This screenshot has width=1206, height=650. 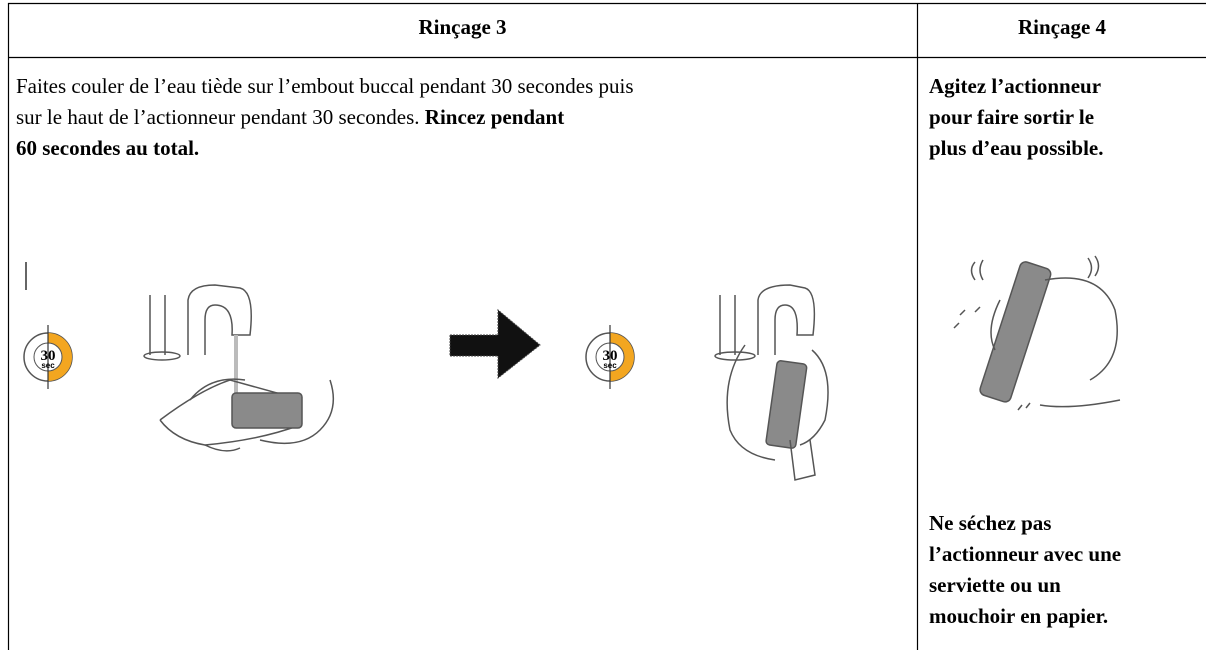 What do you see at coordinates (463, 148) in the screenshot?
I see `text-line: 60 secondes au total.` at bounding box center [463, 148].